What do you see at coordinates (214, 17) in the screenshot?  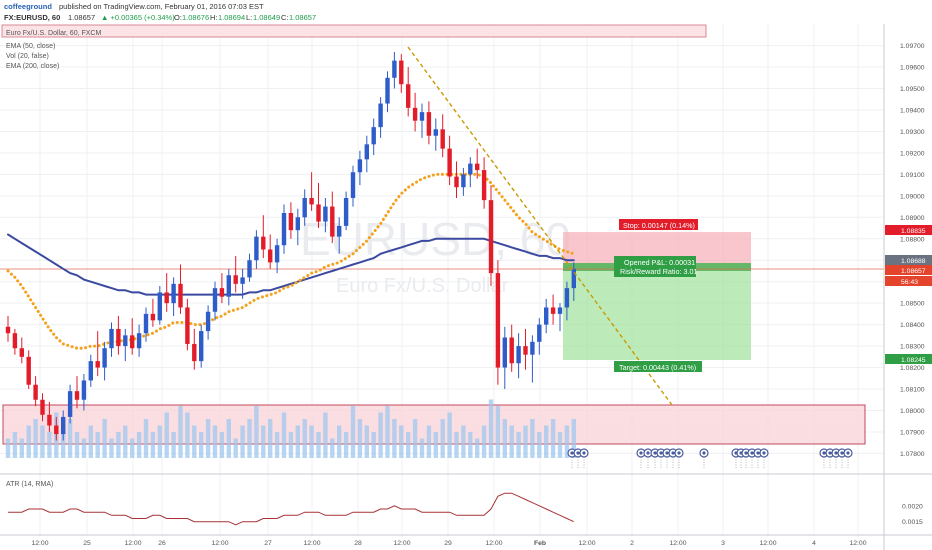 I see `ohlc-h-label: H:` at bounding box center [214, 17].